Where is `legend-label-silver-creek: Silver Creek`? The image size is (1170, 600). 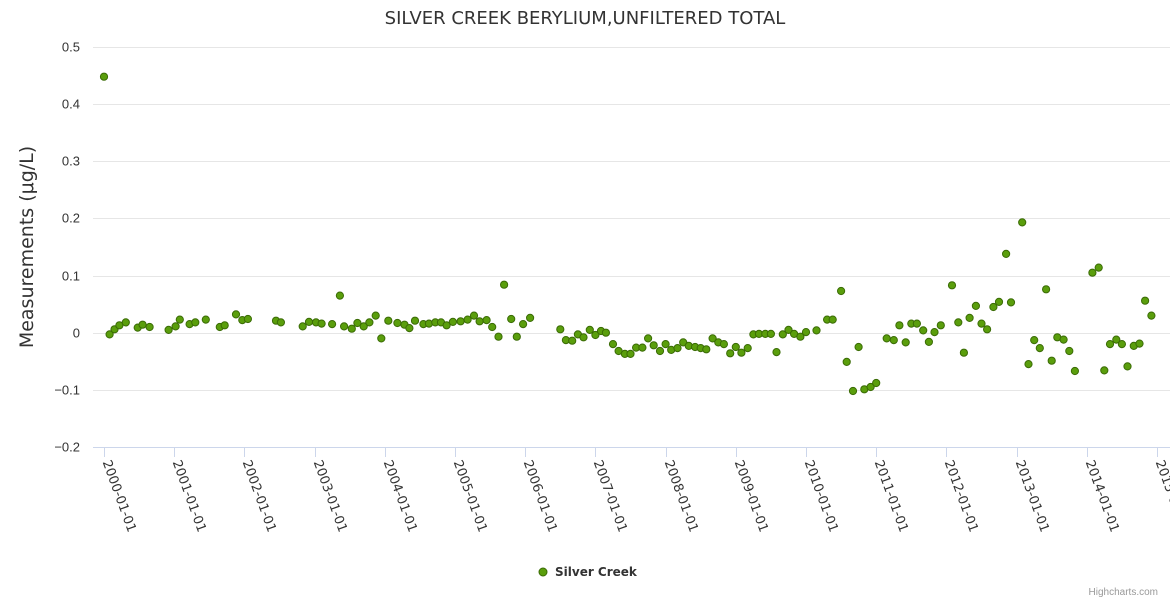 legend-label-silver-creek: Silver Creek is located at coordinates (596, 572).